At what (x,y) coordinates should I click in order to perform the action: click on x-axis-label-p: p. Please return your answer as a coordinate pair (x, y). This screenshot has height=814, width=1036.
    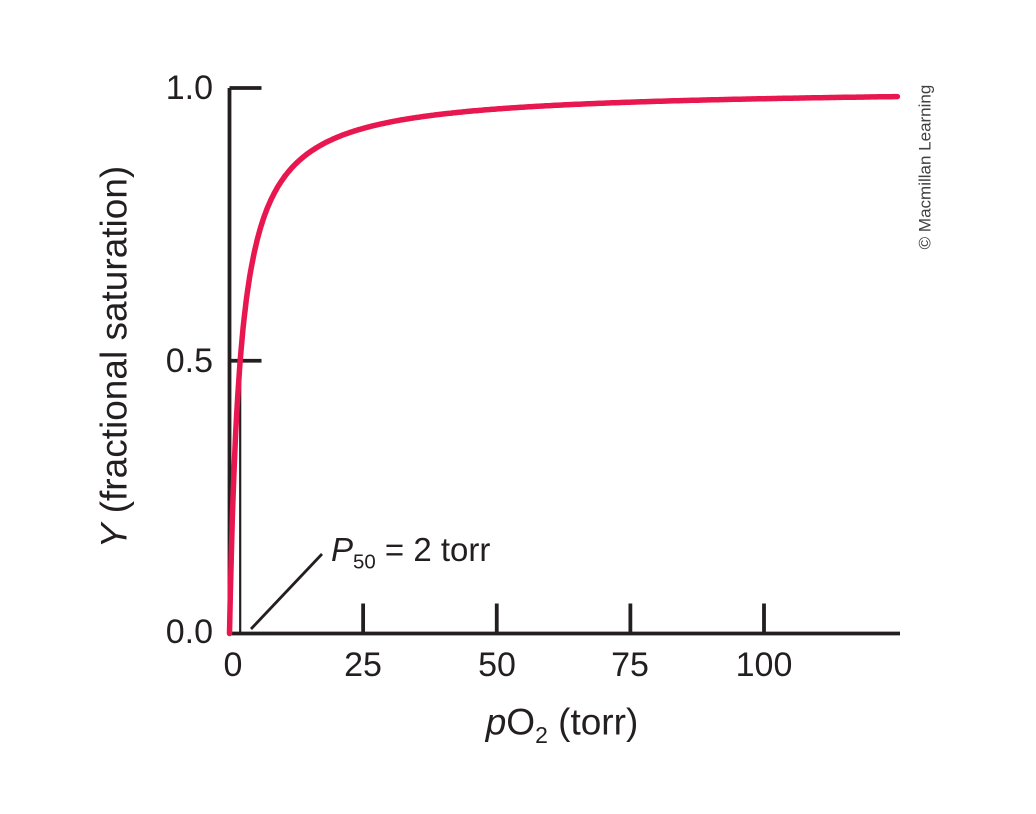
    Looking at the image, I should click on (496, 722).